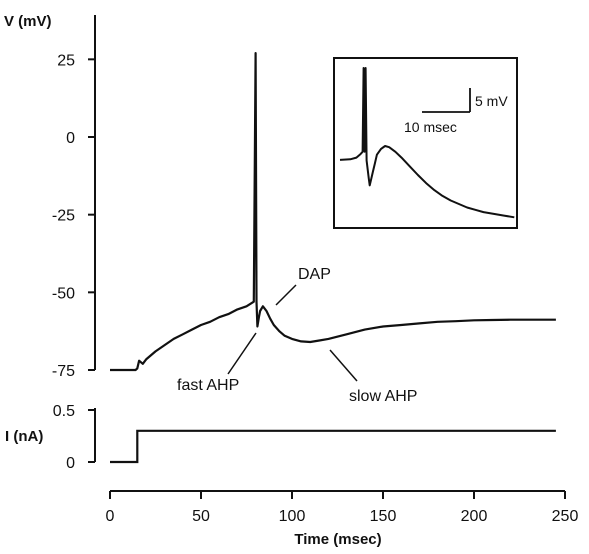  Describe the element at coordinates (28, 21) in the screenshot. I see `voltage-axis-label: V (mV)` at that location.